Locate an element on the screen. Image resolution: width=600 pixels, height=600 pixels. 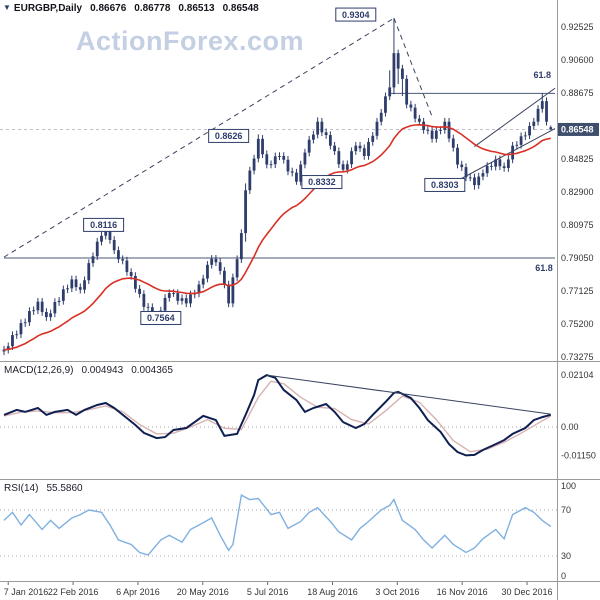
price-tick-label: 0.80975 is located at coordinates (577, 225).